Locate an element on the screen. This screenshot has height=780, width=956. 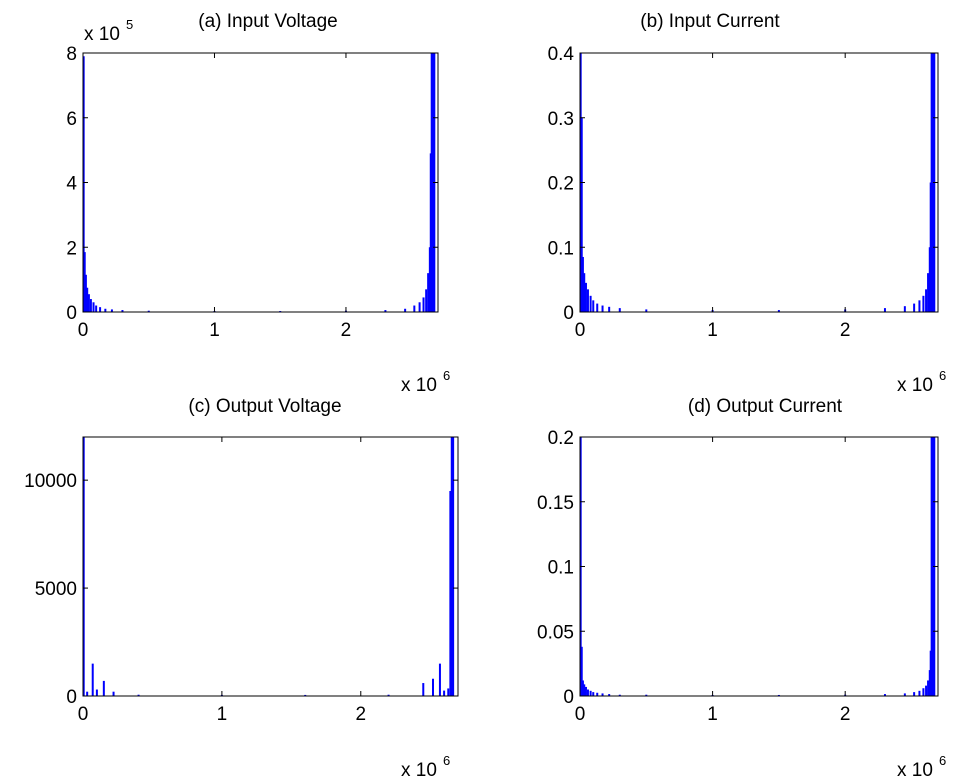
chart-title: (c) Output Voltage is located at coordinates (264, 406).